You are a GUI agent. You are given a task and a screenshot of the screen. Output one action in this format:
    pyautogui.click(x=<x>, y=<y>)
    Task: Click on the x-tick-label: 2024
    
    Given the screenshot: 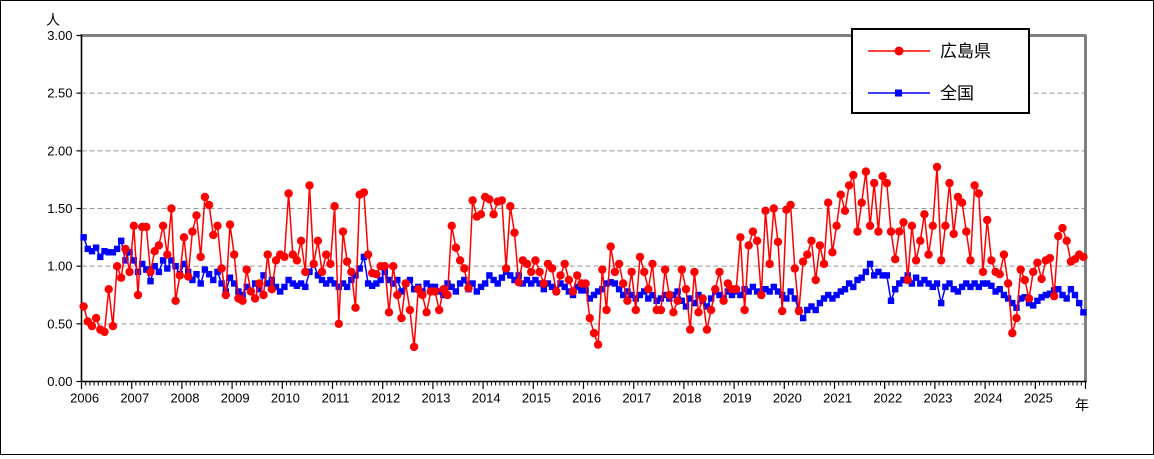 What is the action you would take?
    pyautogui.click(x=988, y=398)
    